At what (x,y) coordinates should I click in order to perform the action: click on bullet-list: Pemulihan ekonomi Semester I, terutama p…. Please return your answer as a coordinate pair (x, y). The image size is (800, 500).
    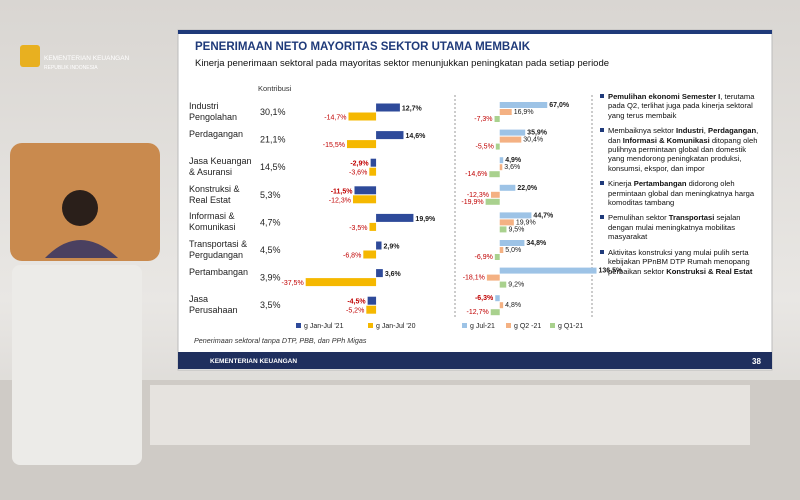
    Looking at the image, I should click on (681, 187).